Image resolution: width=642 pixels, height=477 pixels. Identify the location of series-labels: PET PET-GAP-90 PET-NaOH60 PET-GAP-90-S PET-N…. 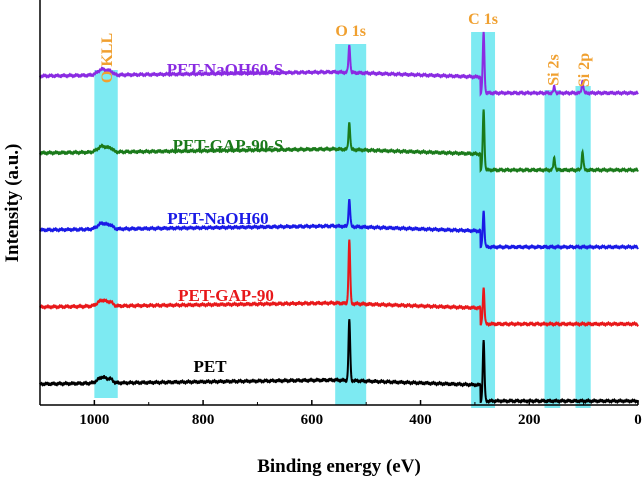
(225, 218).